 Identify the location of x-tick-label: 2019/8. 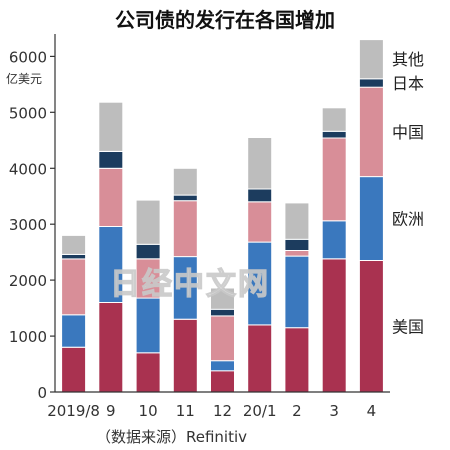
(73, 411).